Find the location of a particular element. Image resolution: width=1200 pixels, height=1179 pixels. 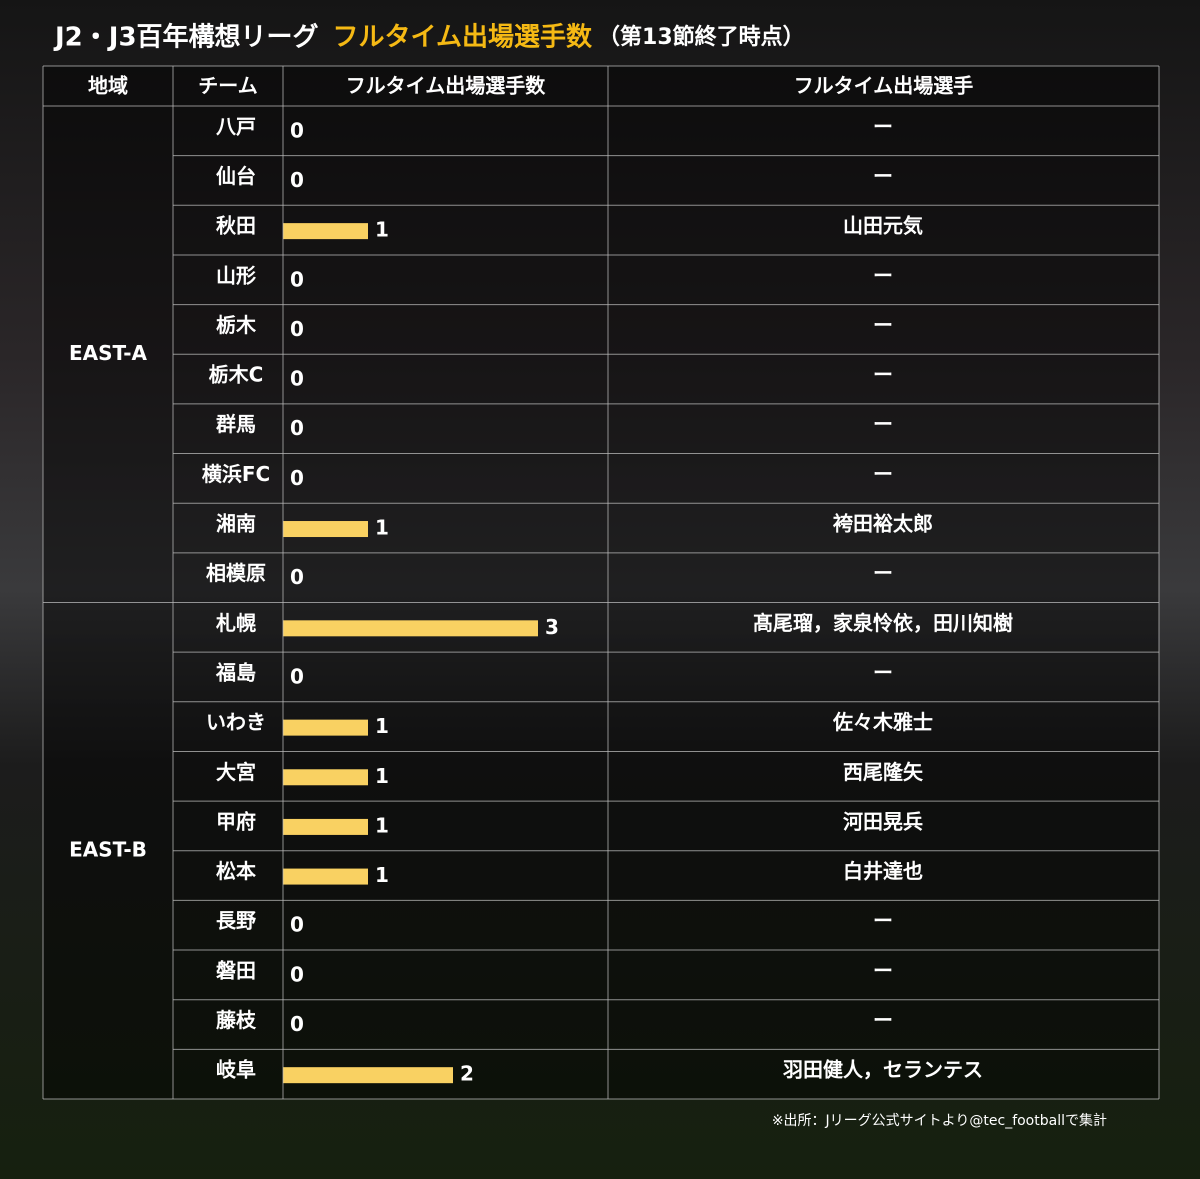

team-cell: 札幌 is located at coordinates (235, 623).